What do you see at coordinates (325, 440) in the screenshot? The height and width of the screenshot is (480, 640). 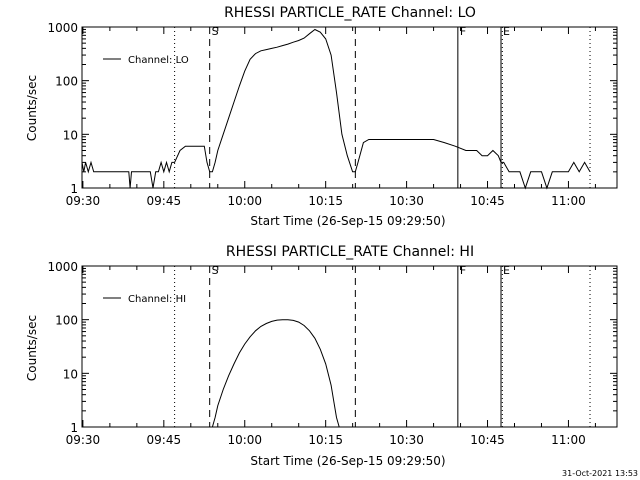 I see `hi-x-tick-label: 10:15` at bounding box center [325, 440].